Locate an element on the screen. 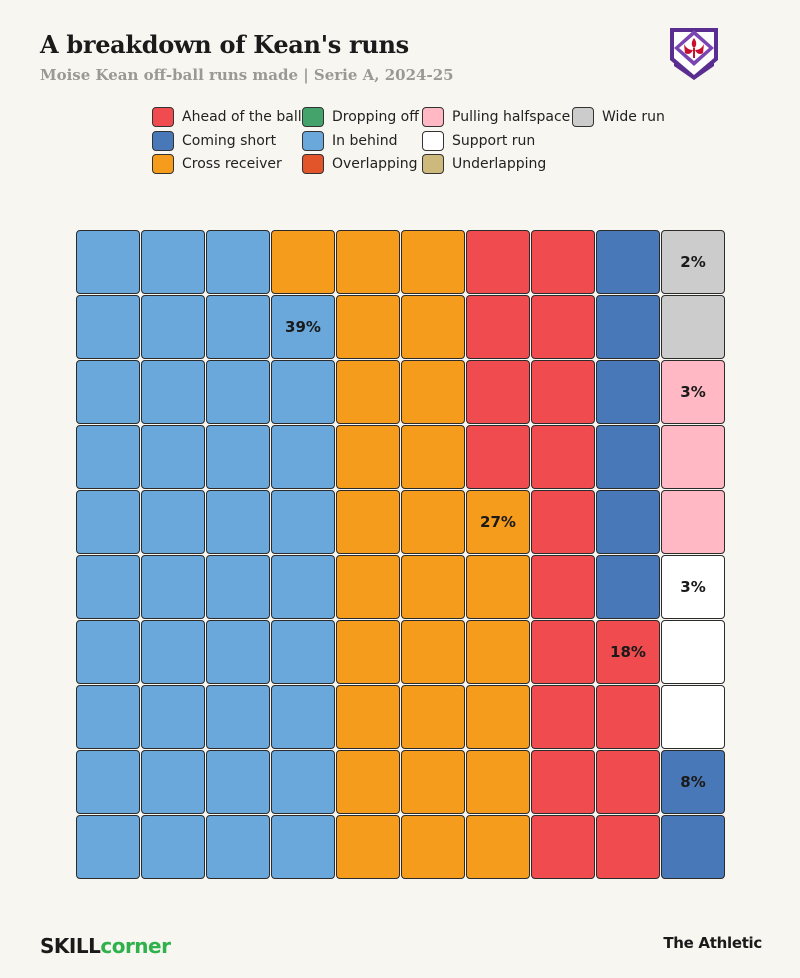 The image size is (800, 978). legend-item: Ahead of the ball is located at coordinates (227, 117).